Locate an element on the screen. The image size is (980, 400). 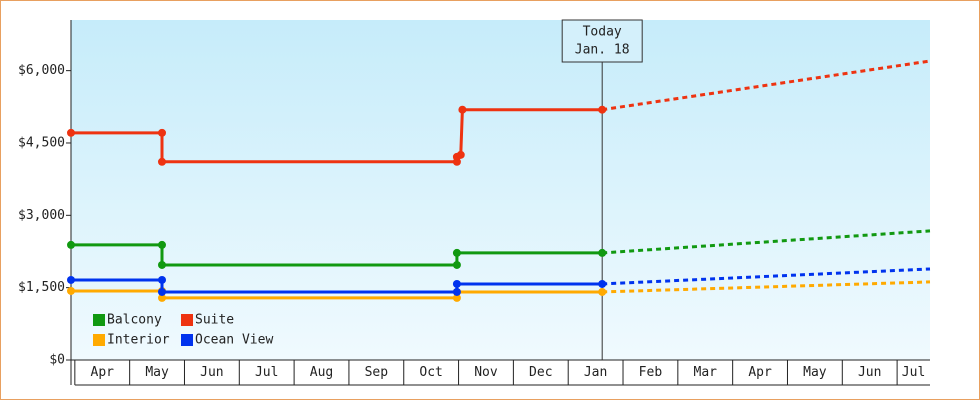
y-tick-label: $0 is located at coordinates (57, 360).